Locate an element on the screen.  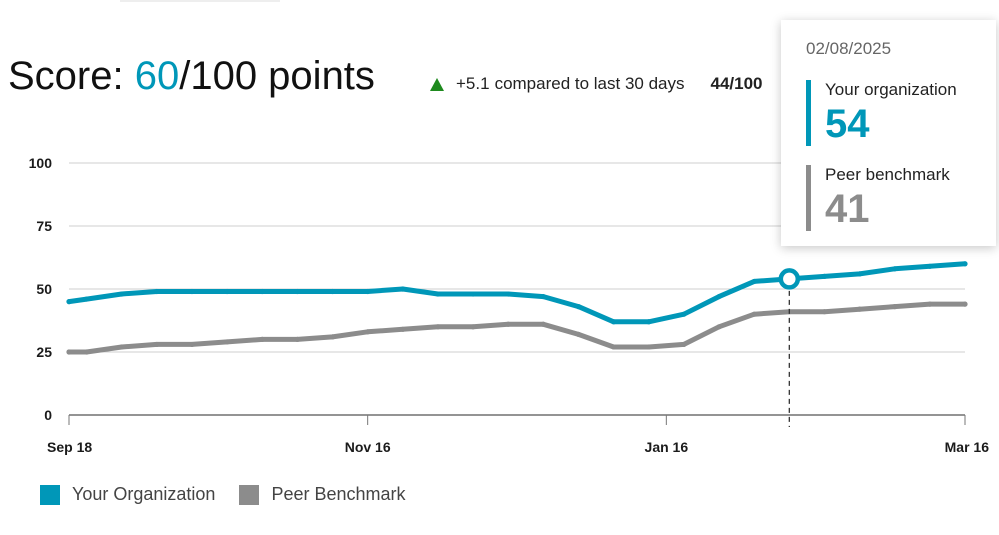
tooltip-benchmark-value: 41 is located at coordinates (847, 209).